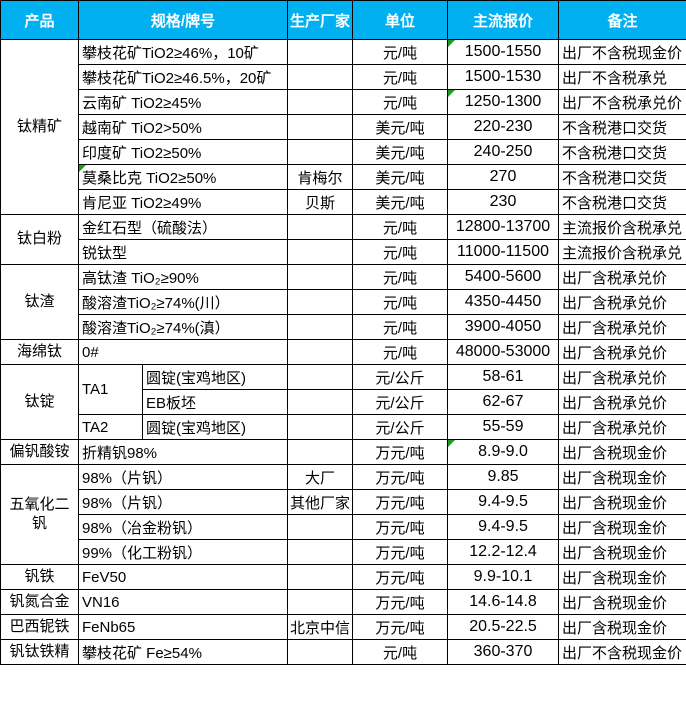  I want to click on table-row: 钛锭 TA1 圆锭(宝鸡地区) 元/公斤 58-61 出厂含税承兑价, so click(343, 402).